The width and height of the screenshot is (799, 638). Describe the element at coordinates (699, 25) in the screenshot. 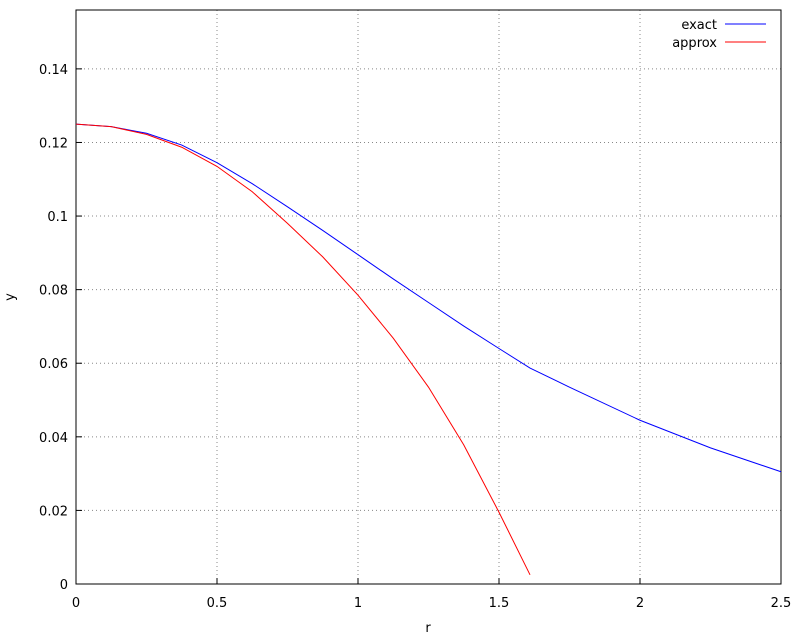

I see `legend-label: exact` at that location.